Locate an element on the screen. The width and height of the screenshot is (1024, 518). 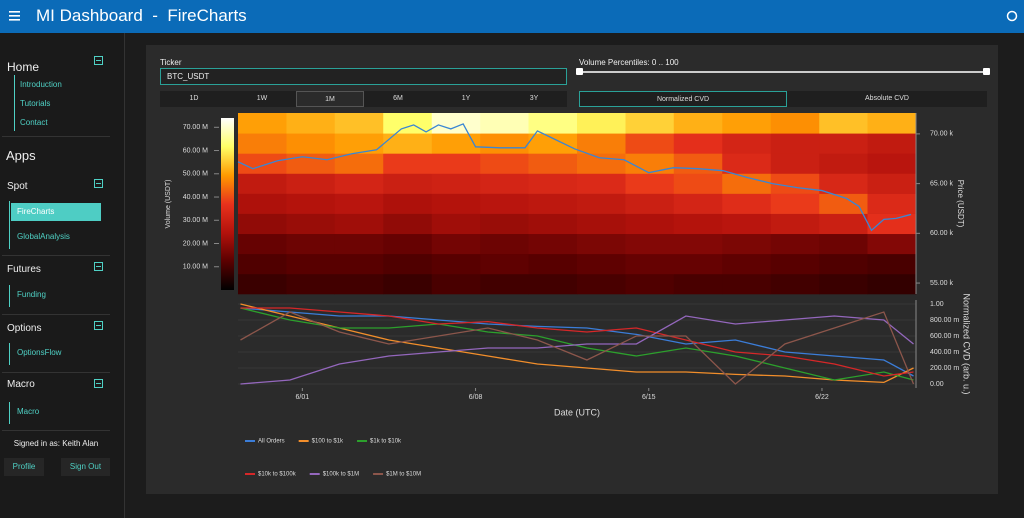
x-tick-label: 6/08 is located at coordinates (476, 397).